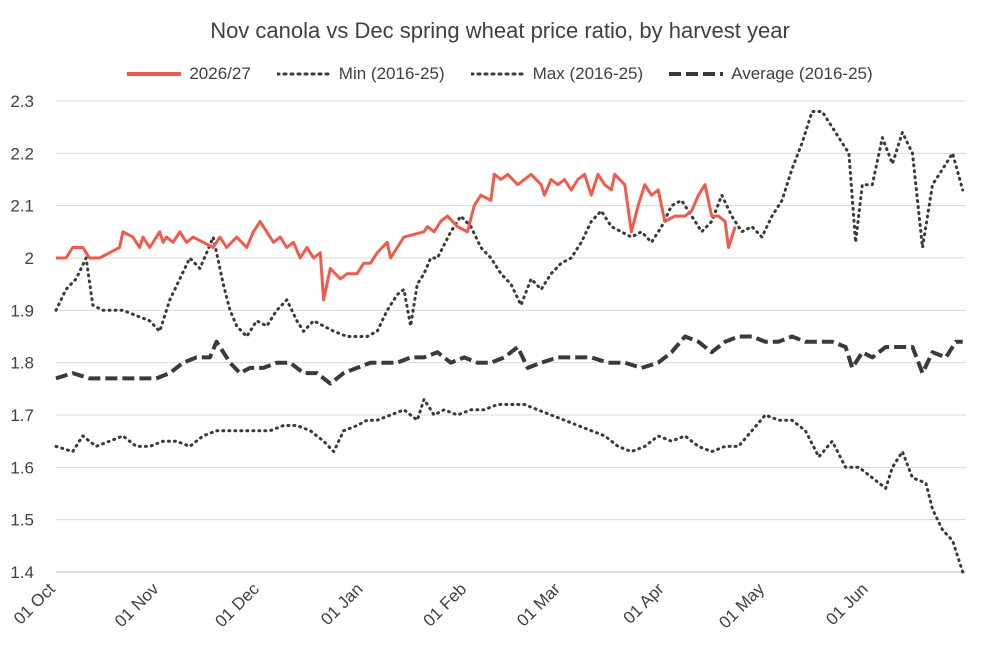 Image resolution: width=1000 pixels, height=667 pixels. I want to click on legend-item-2026-27: 2026/27, so click(189, 74).